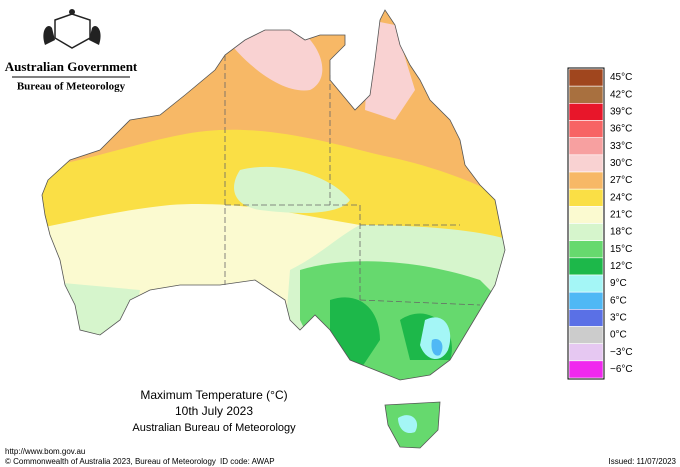  I want to click on legend-frame, so click(586, 223).